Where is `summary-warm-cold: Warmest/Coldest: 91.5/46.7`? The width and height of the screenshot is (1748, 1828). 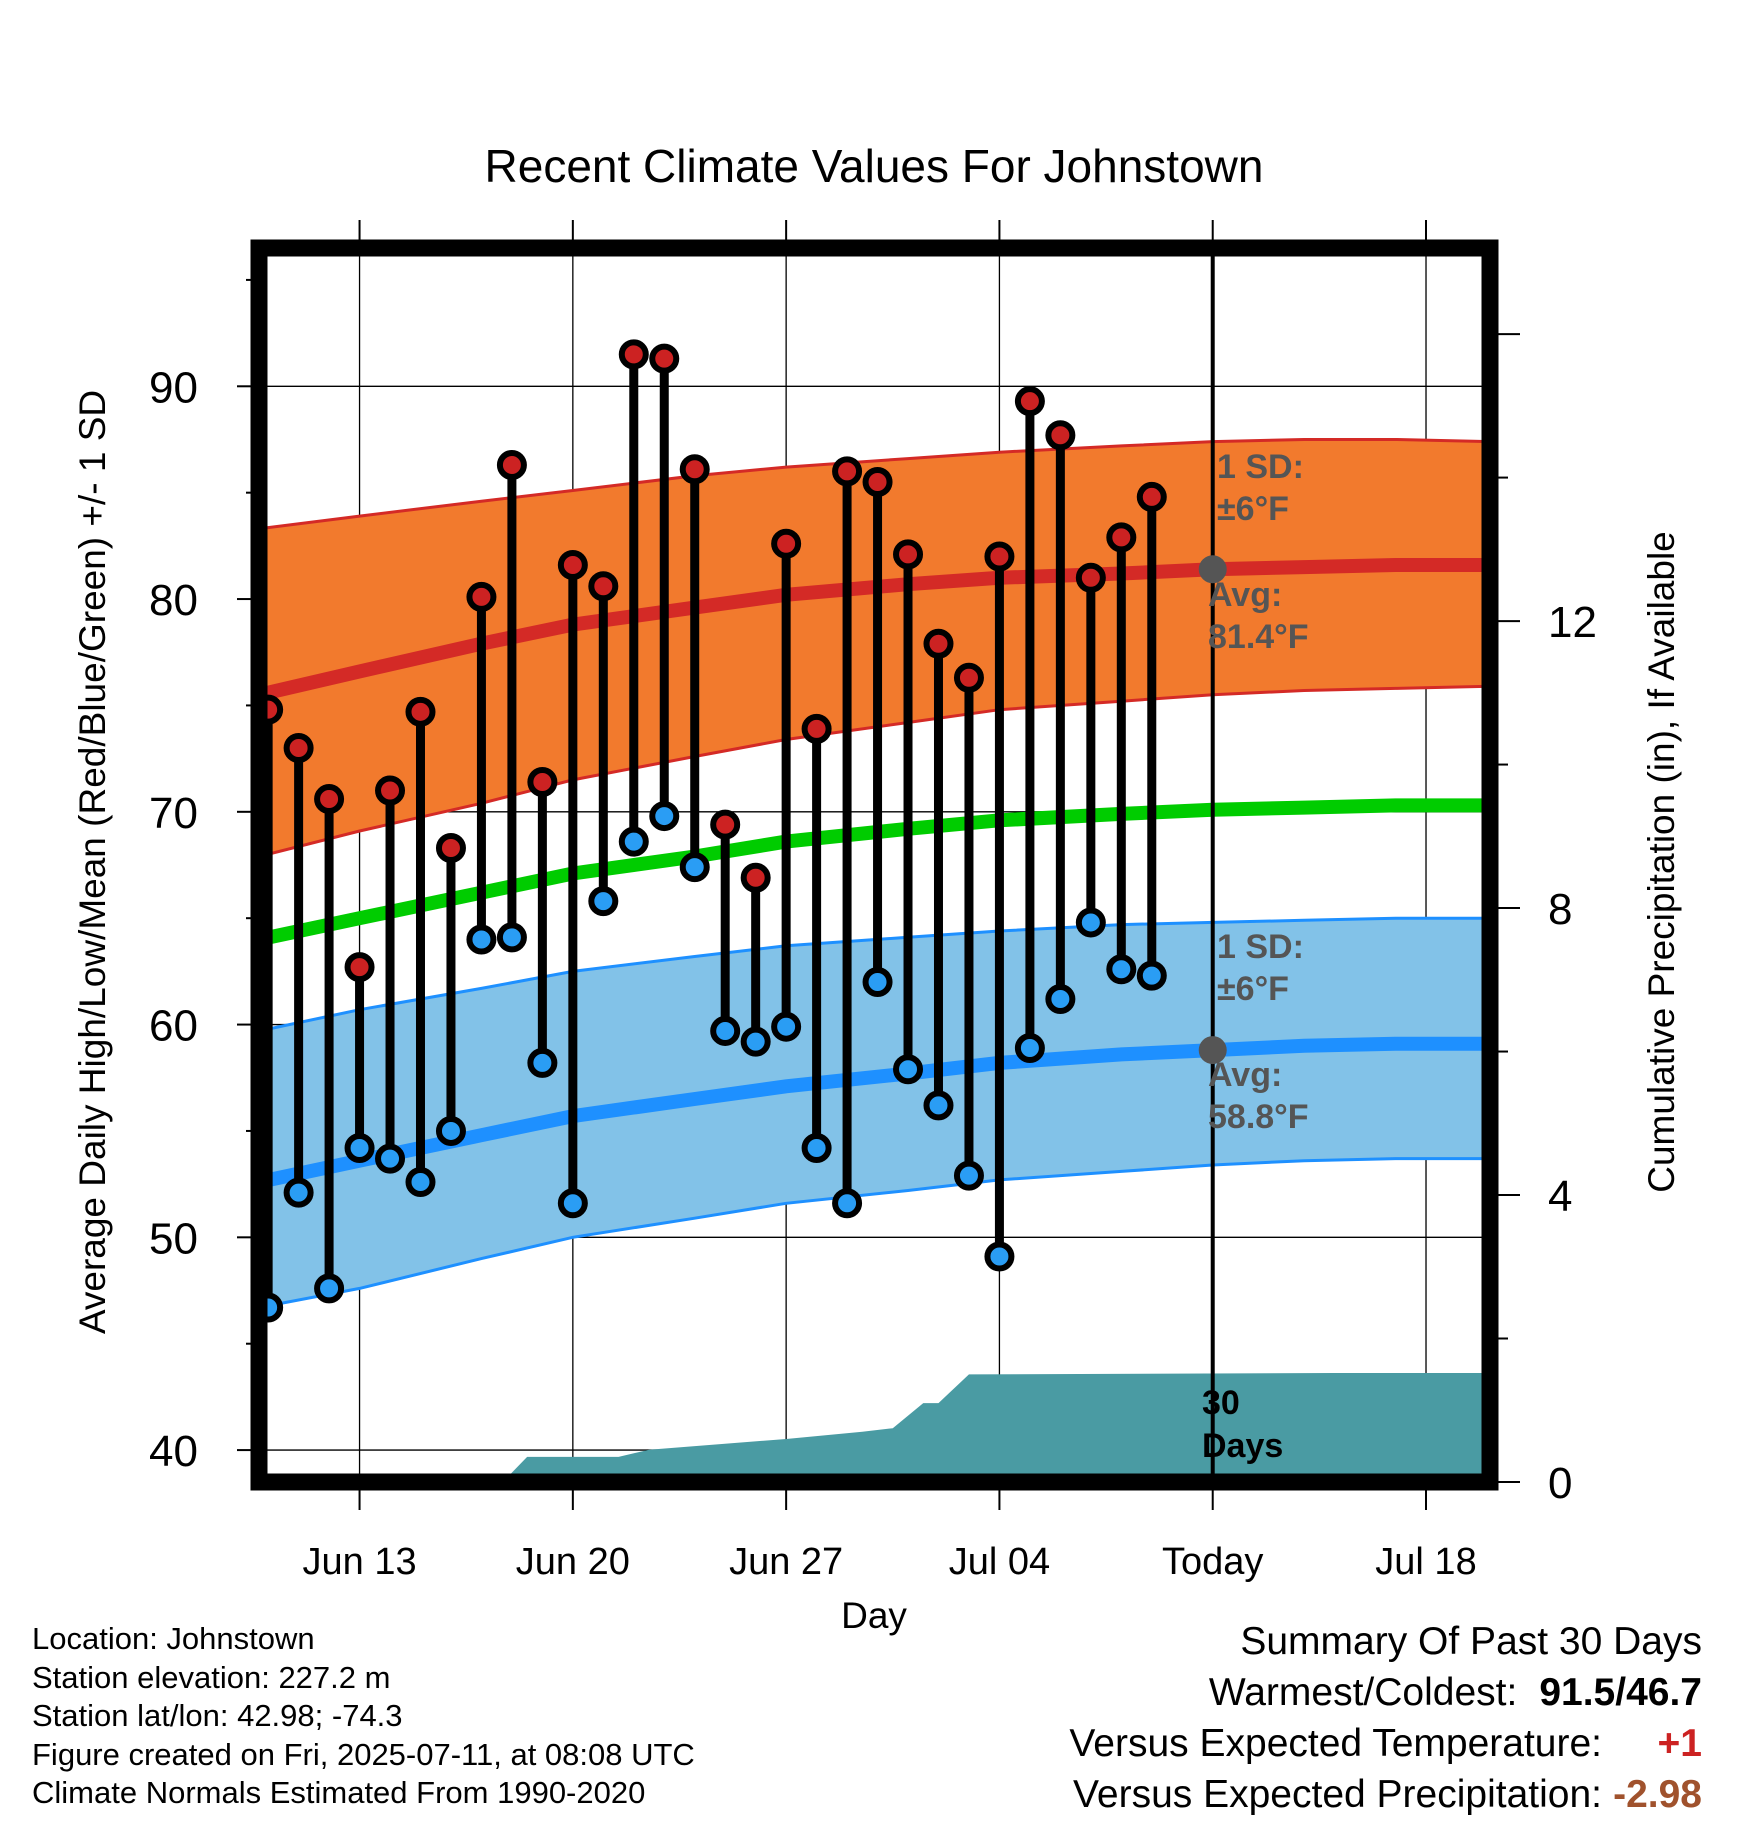 summary-warm-cold: Warmest/Coldest: 91.5/46.7 is located at coordinates (1385, 1692).